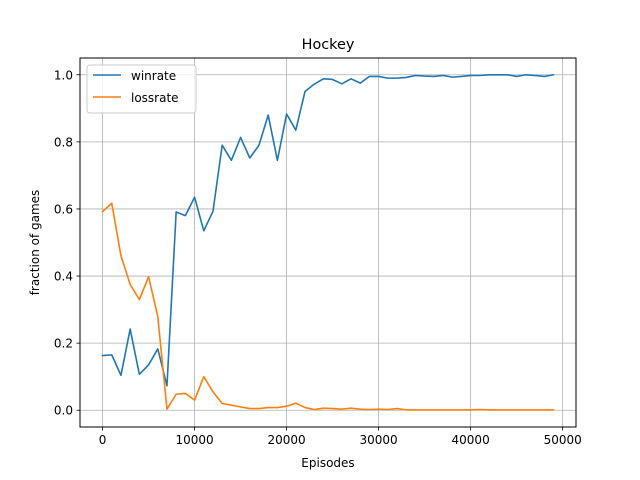  I want to click on x-tick-label: 30000, so click(379, 440).